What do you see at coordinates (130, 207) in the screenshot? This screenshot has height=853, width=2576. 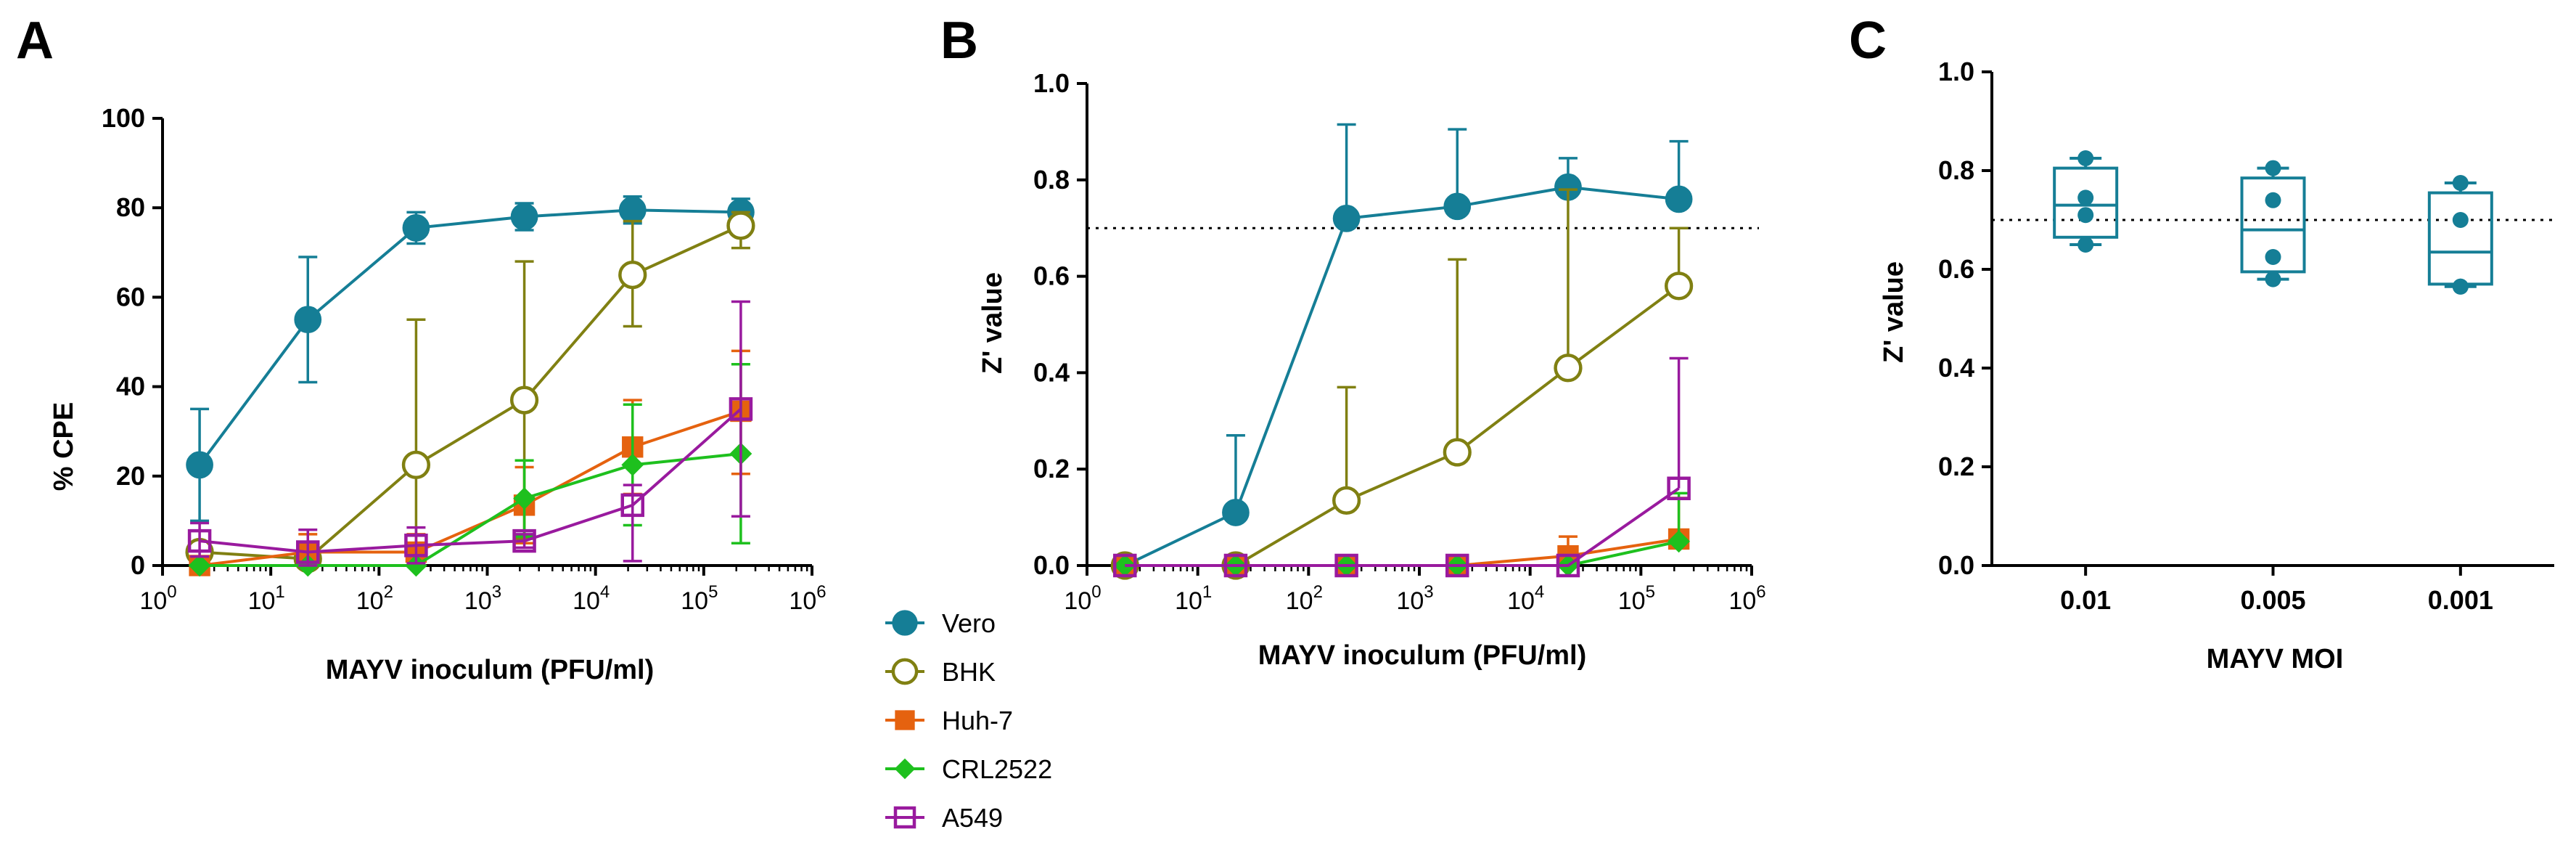 I see `y-tick-label: 80` at bounding box center [130, 207].